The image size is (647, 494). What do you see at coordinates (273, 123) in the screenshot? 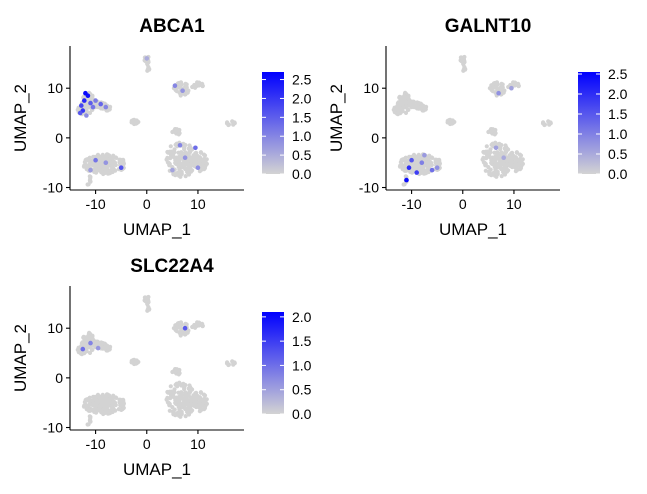
I see `colorbar` at bounding box center [273, 123].